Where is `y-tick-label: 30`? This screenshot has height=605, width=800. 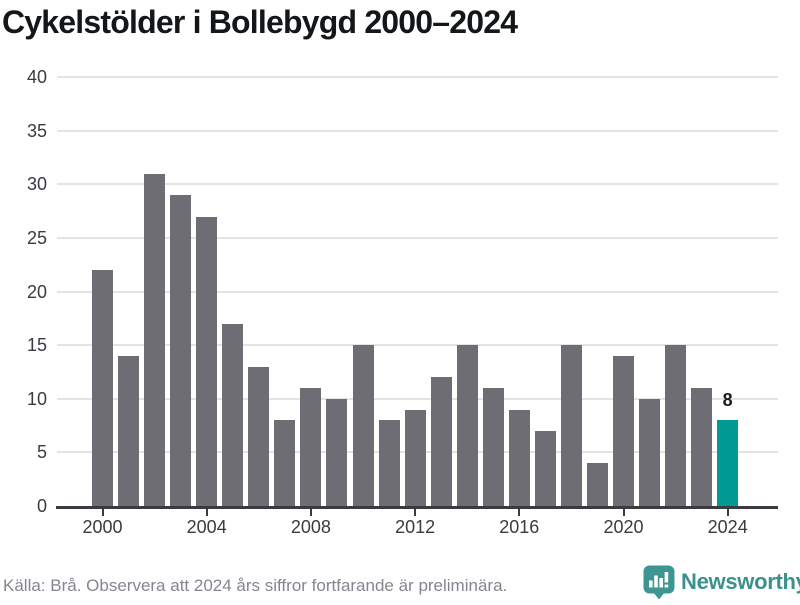 y-tick-label: 30 is located at coordinates (36, 184).